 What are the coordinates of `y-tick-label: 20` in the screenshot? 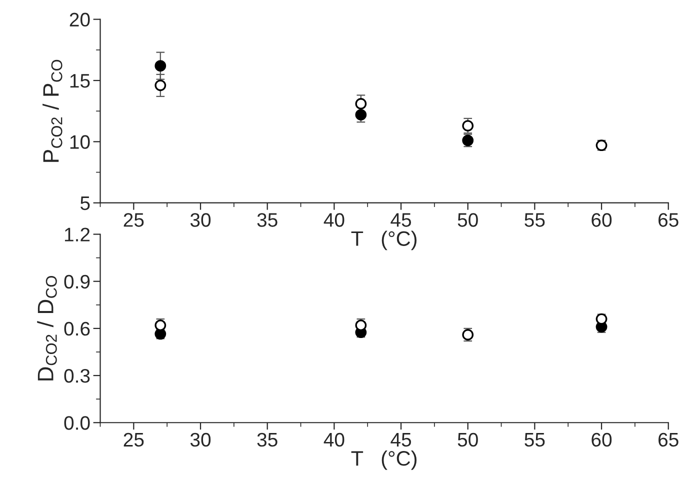 It's located at (80, 19).